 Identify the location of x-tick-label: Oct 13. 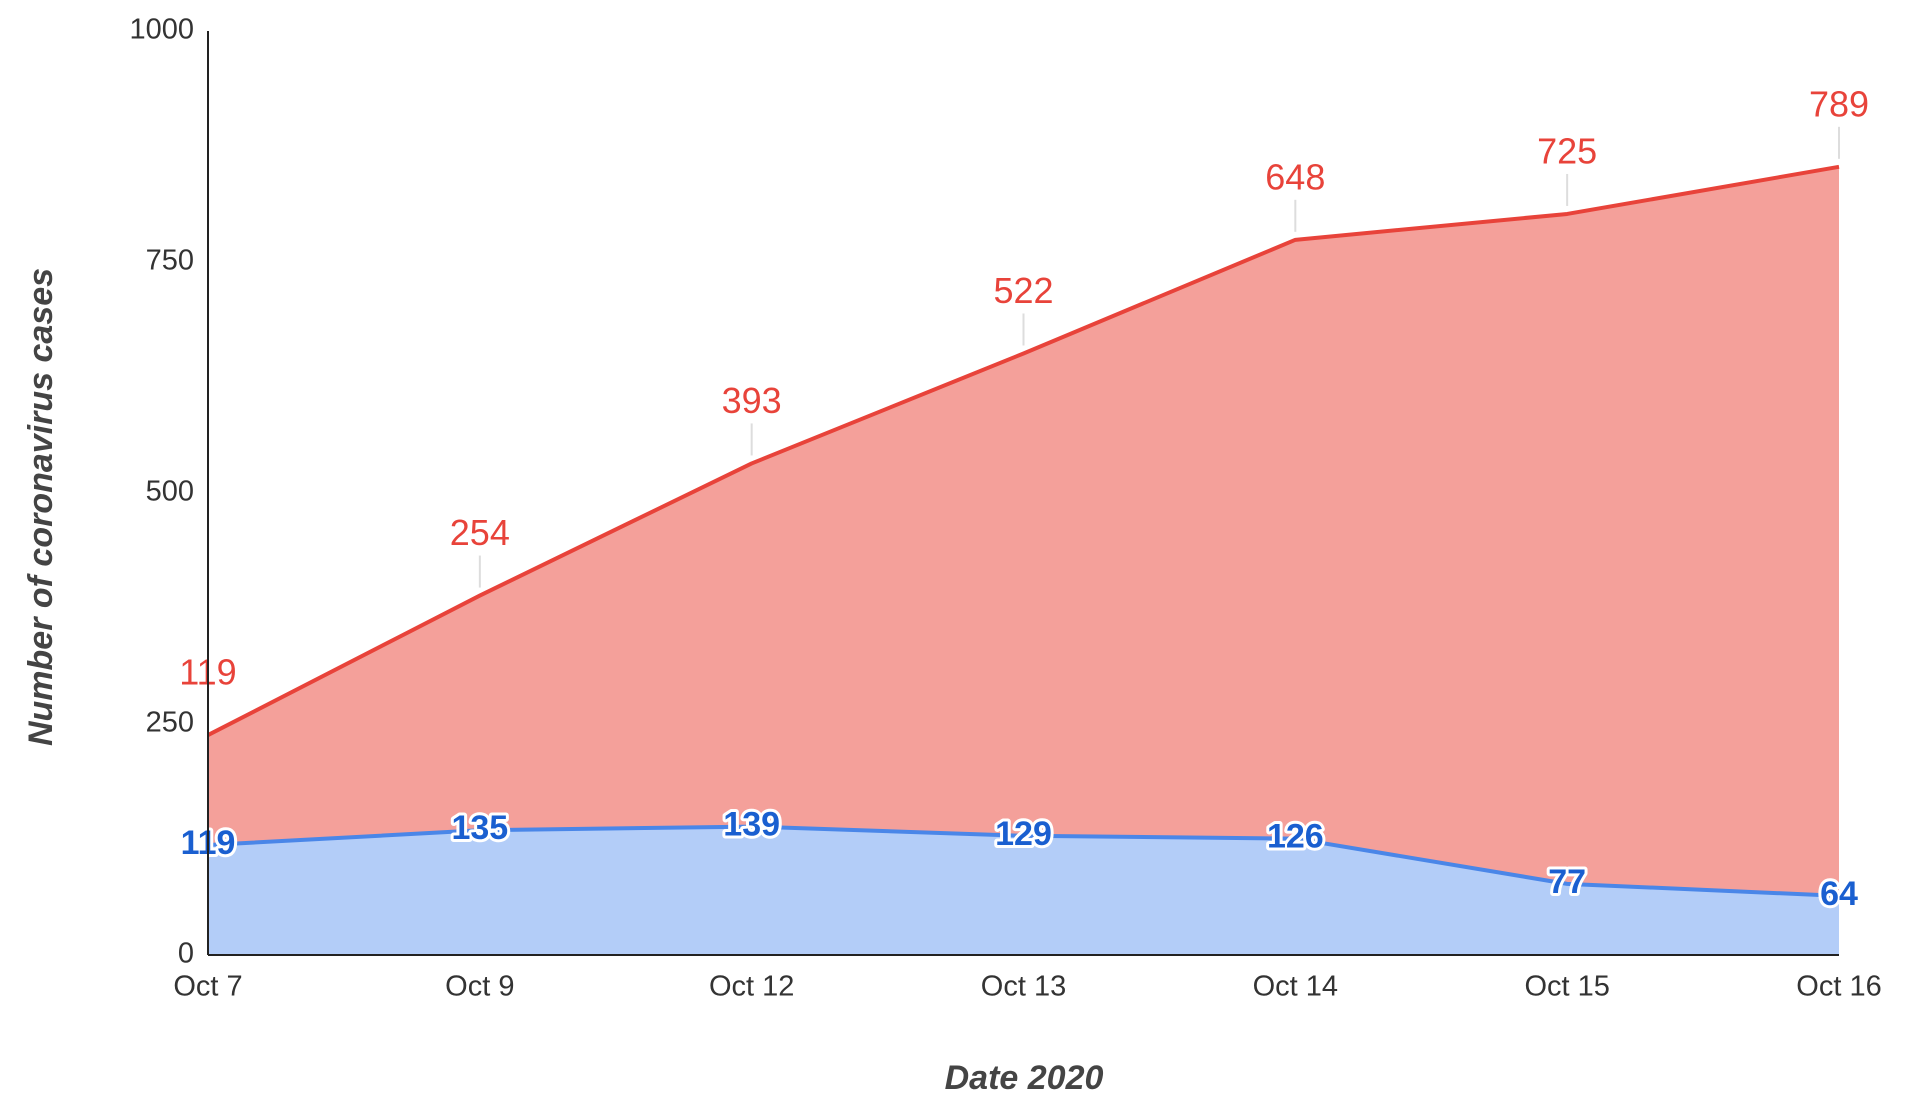
(1023, 987).